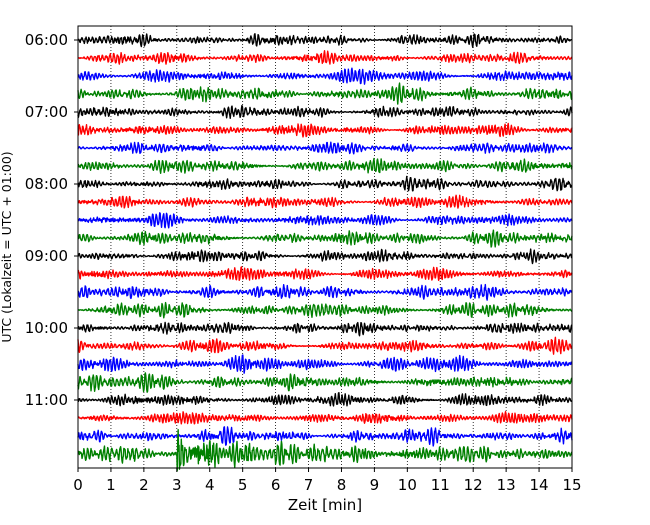 The height and width of the screenshot is (525, 650). Describe the element at coordinates (342, 485) in the screenshot. I see `x-tick-label: 8` at that location.